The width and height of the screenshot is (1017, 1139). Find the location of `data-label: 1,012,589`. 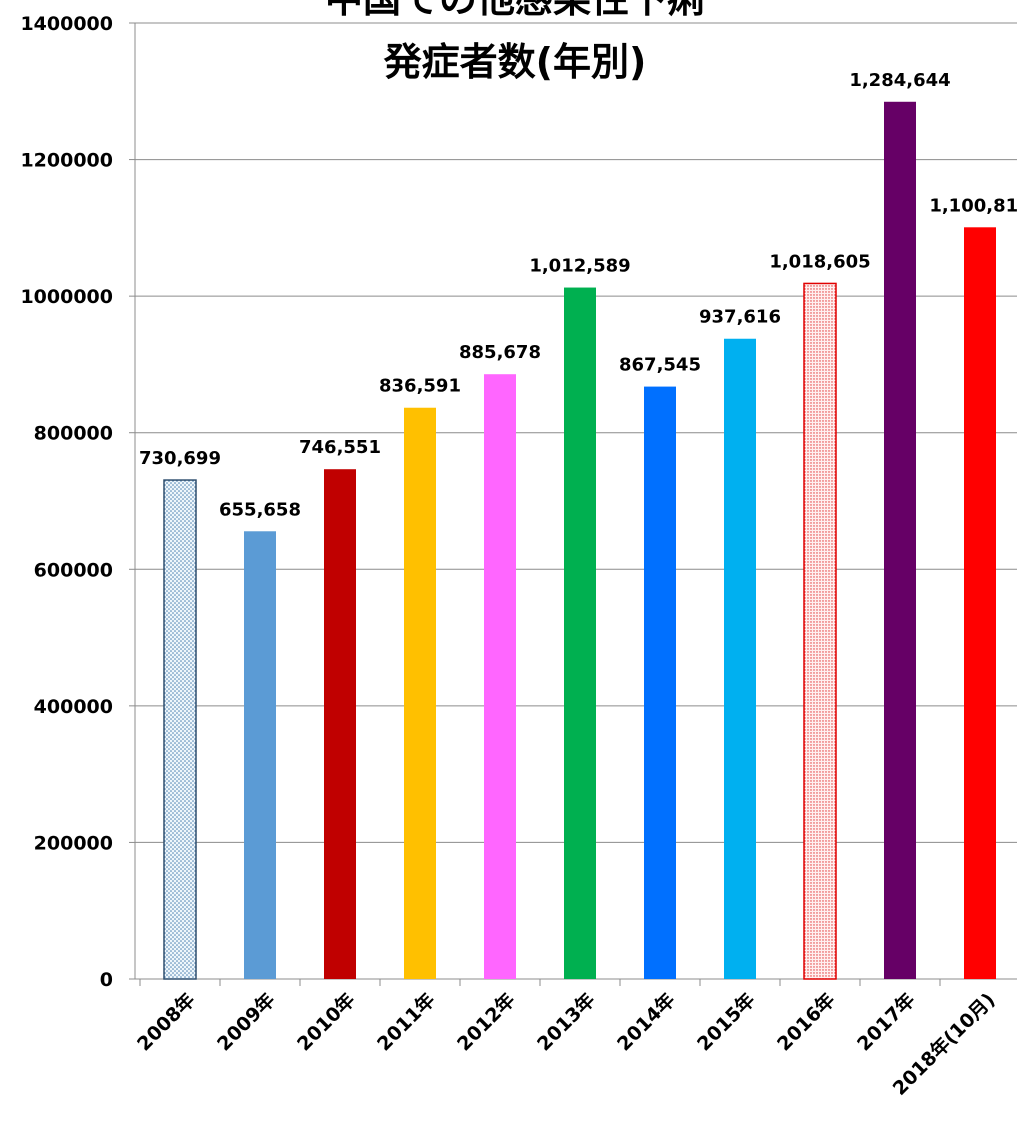

data-label: 1,012,589 is located at coordinates (579, 266).